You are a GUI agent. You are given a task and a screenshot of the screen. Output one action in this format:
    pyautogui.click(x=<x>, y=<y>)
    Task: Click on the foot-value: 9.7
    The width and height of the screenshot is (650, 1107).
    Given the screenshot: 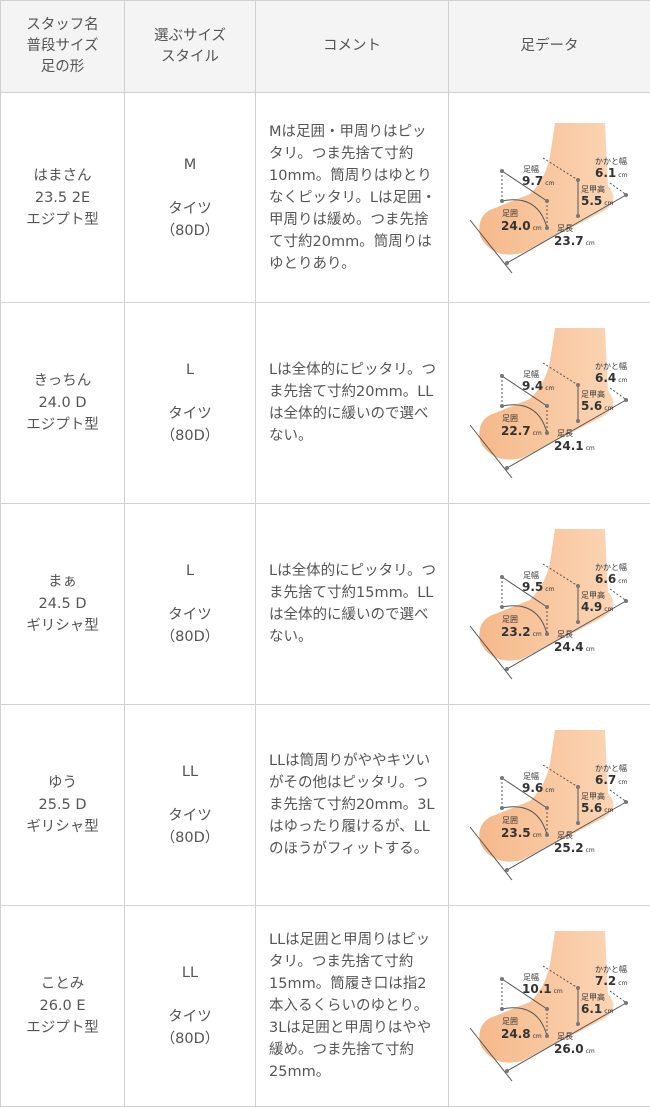 What is the action you would take?
    pyautogui.click(x=532, y=181)
    